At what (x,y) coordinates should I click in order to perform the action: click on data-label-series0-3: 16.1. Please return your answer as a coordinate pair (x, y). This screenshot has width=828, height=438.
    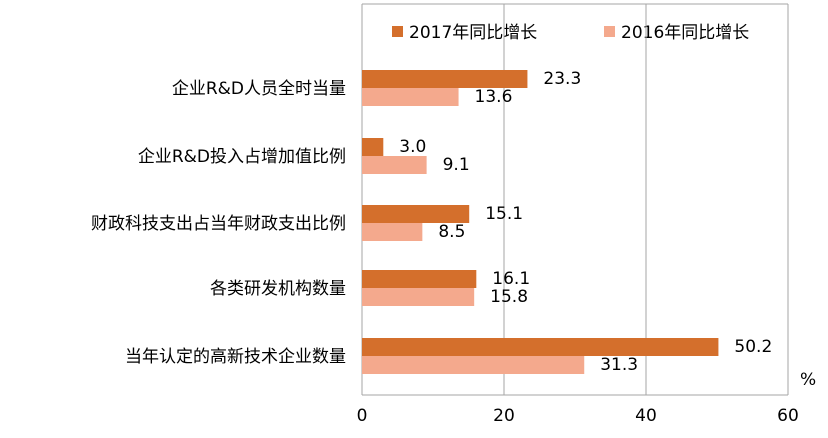
    Looking at the image, I should click on (511, 279).